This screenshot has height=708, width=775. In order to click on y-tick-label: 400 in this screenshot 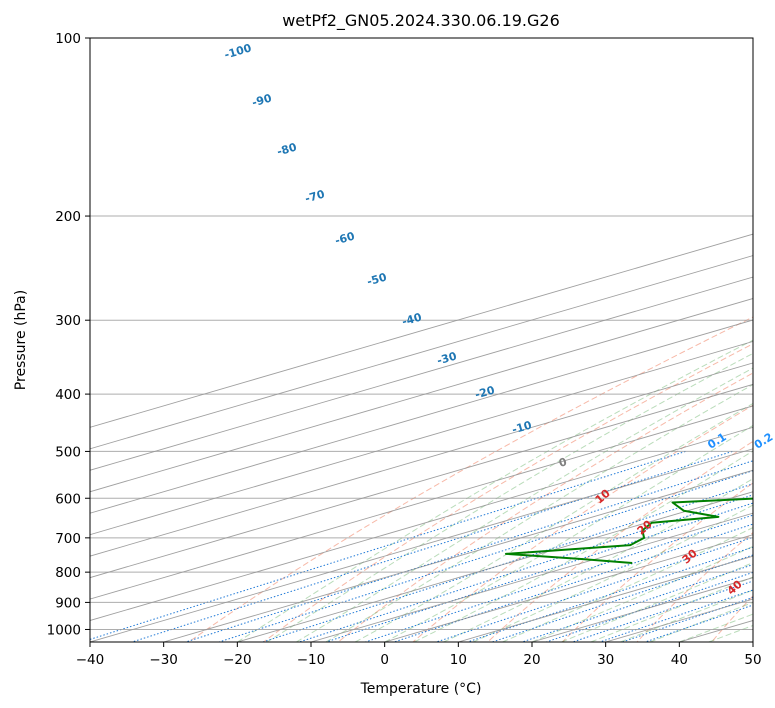, I will do `click(68, 395)`.